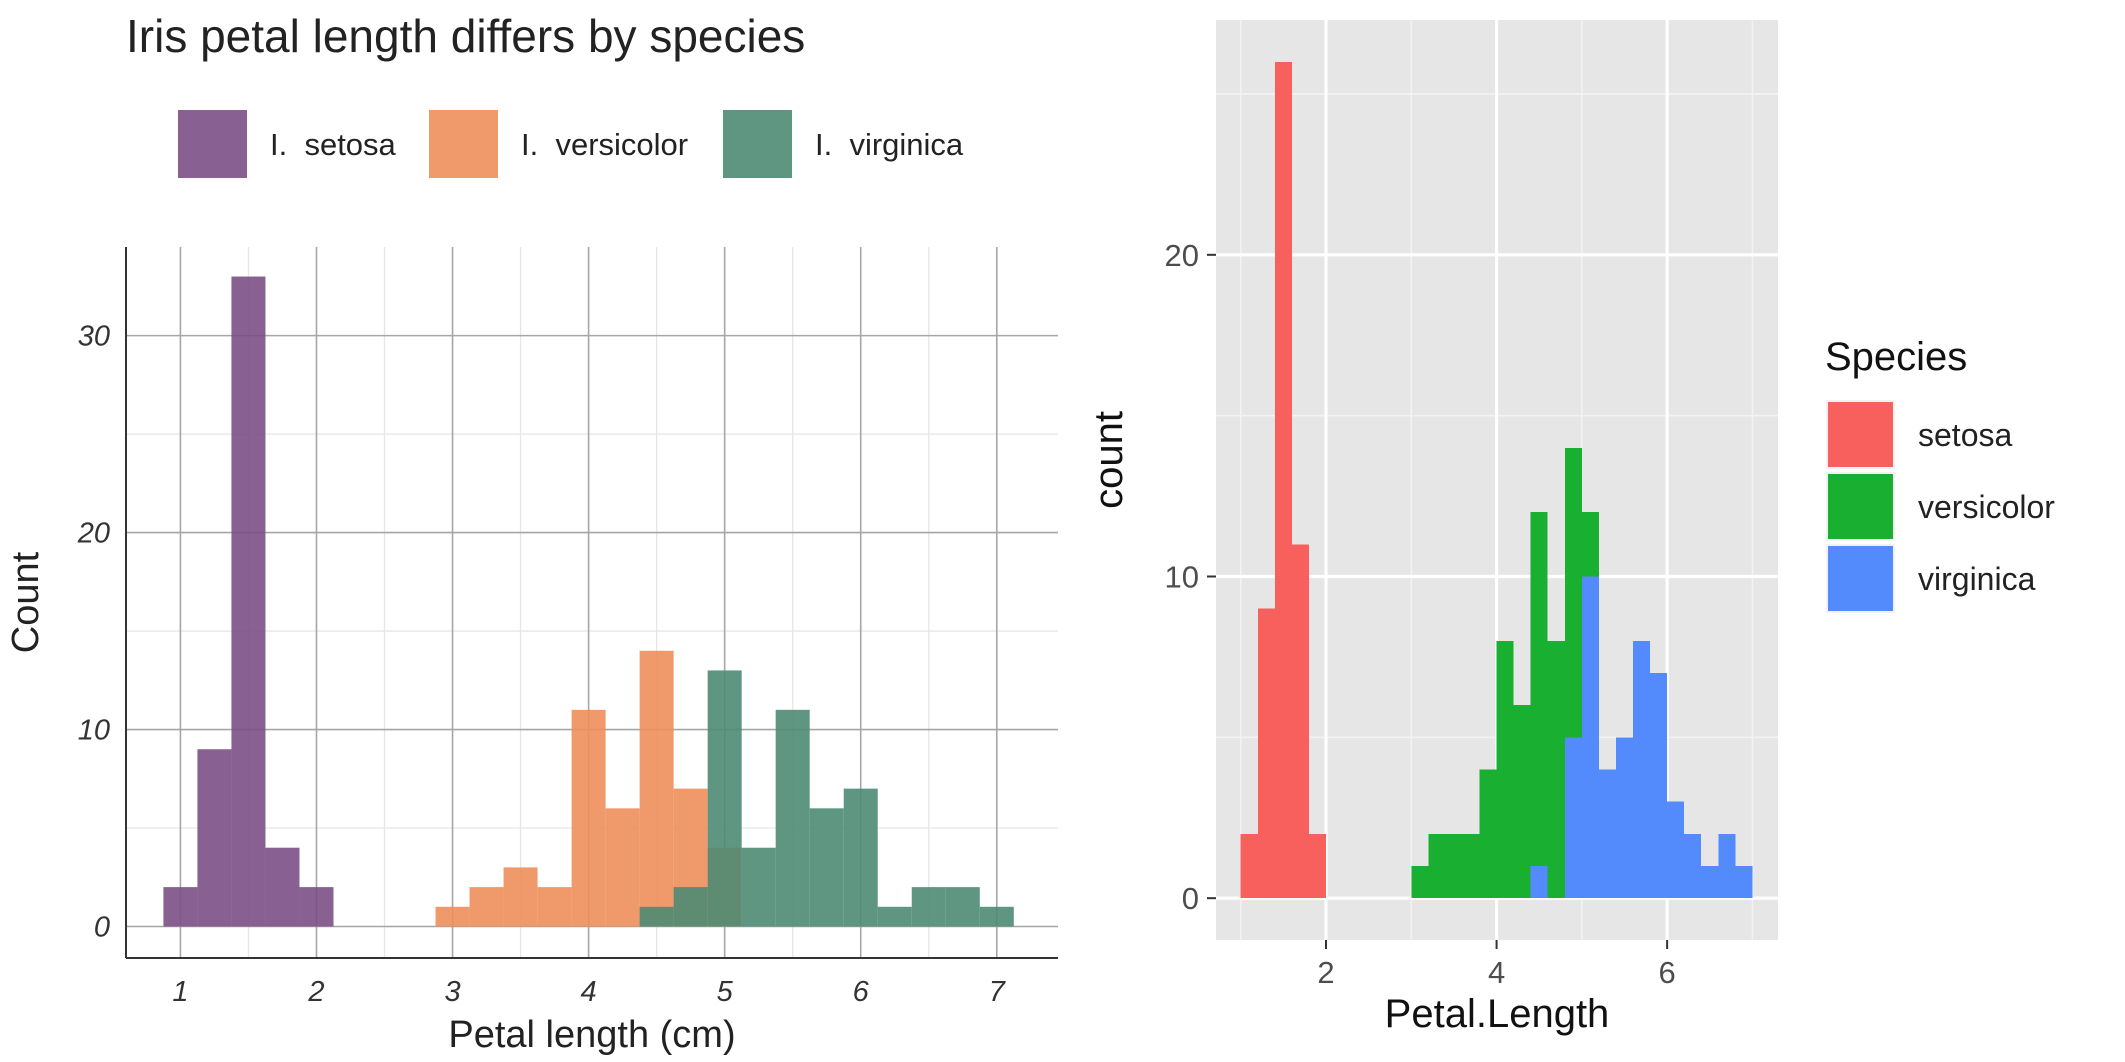 The image size is (2125, 1062). I want to click on x-axis-title: Petal length (cm), so click(591, 1035).